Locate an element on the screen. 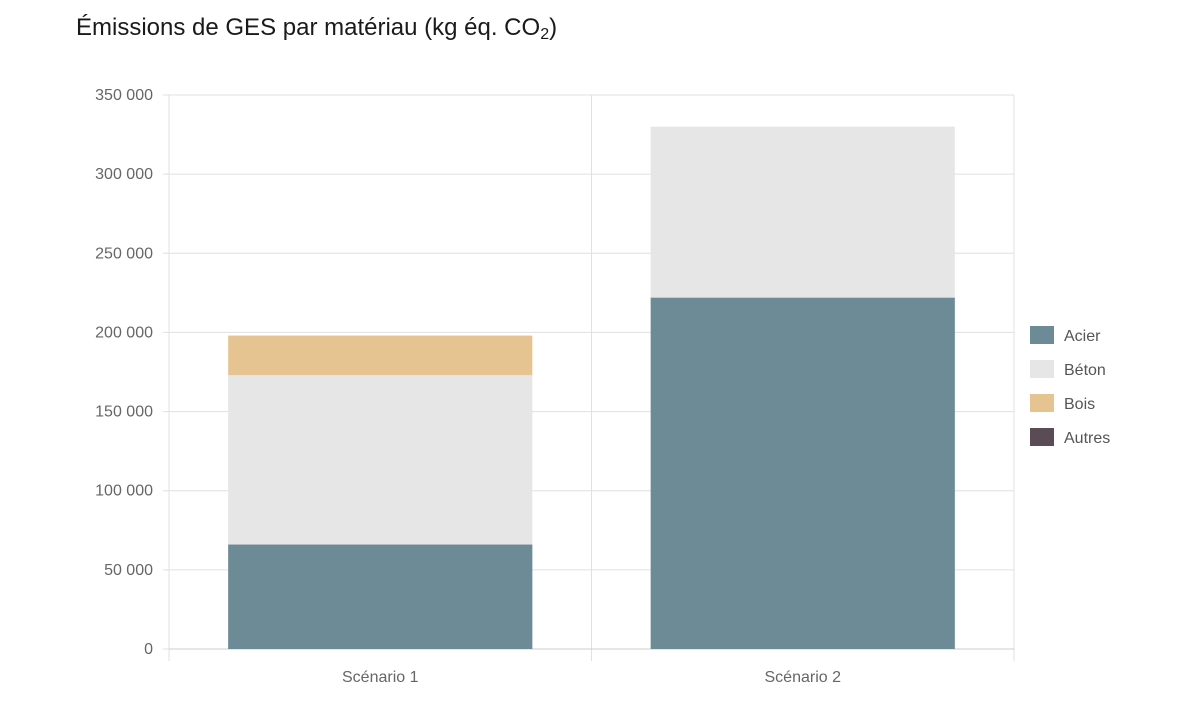 This screenshot has width=1188, height=711. x-tick-label: Scénario 1 is located at coordinates (380, 677).